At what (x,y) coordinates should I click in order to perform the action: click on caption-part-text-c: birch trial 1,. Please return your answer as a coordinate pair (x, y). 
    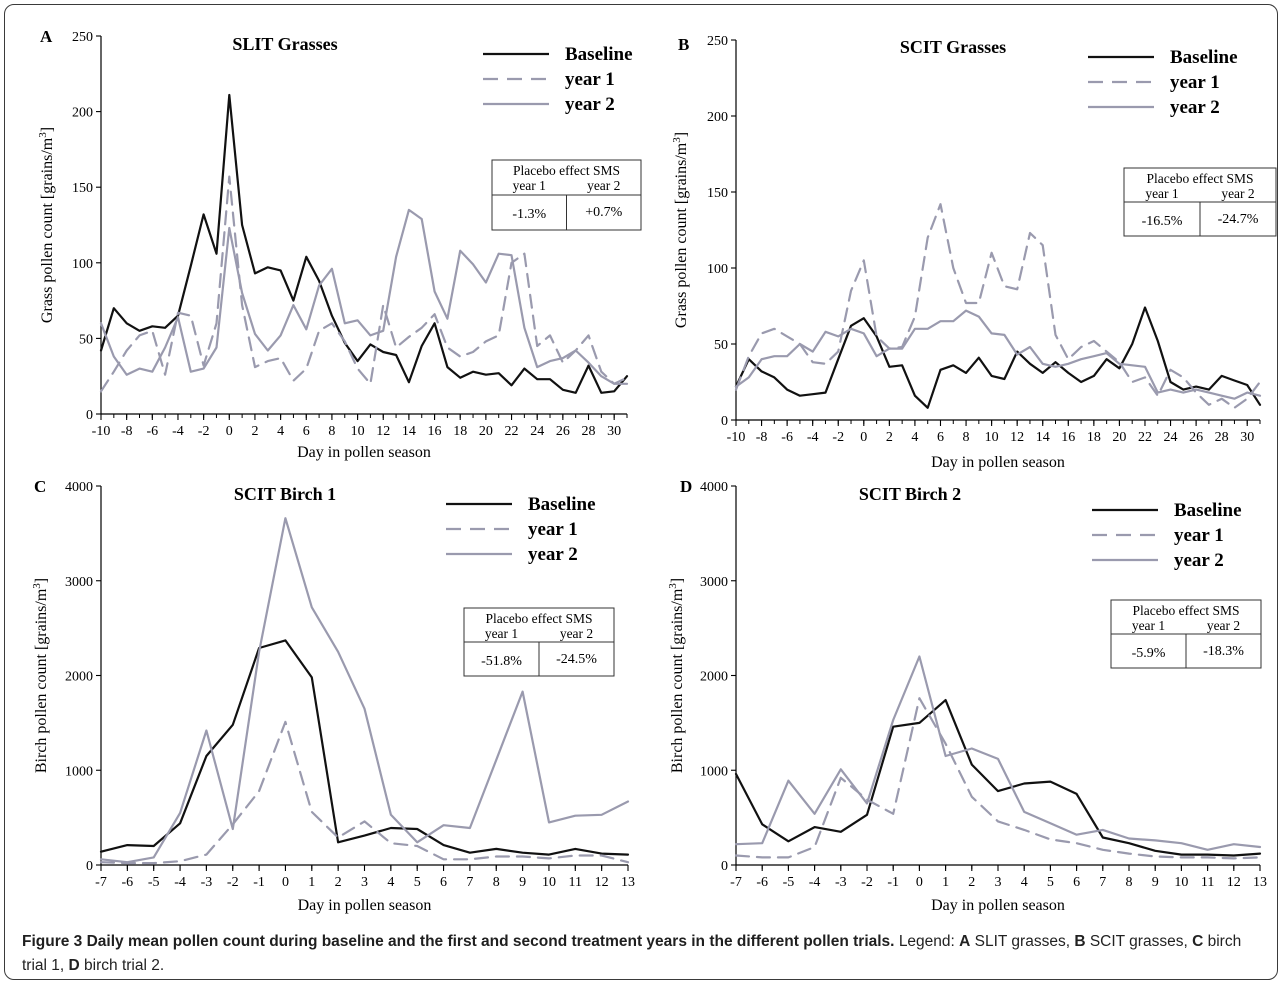
    Looking at the image, I should click on (632, 953).